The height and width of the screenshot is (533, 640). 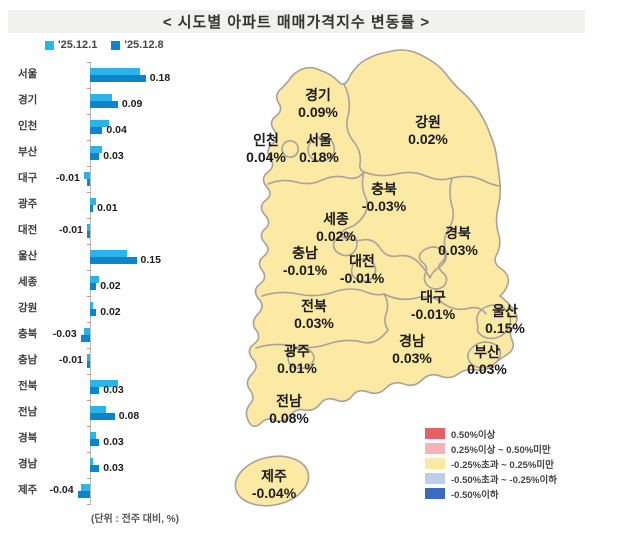 What do you see at coordinates (28, 360) in the screenshot?
I see `category-label: 충남` at bounding box center [28, 360].